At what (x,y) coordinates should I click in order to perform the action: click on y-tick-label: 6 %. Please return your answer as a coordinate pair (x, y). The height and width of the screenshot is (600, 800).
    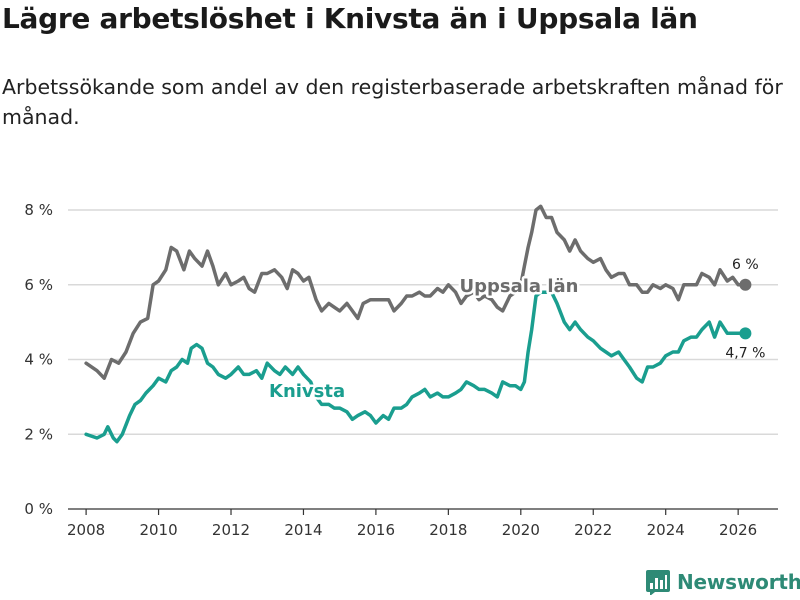
    Looking at the image, I should click on (38, 285).